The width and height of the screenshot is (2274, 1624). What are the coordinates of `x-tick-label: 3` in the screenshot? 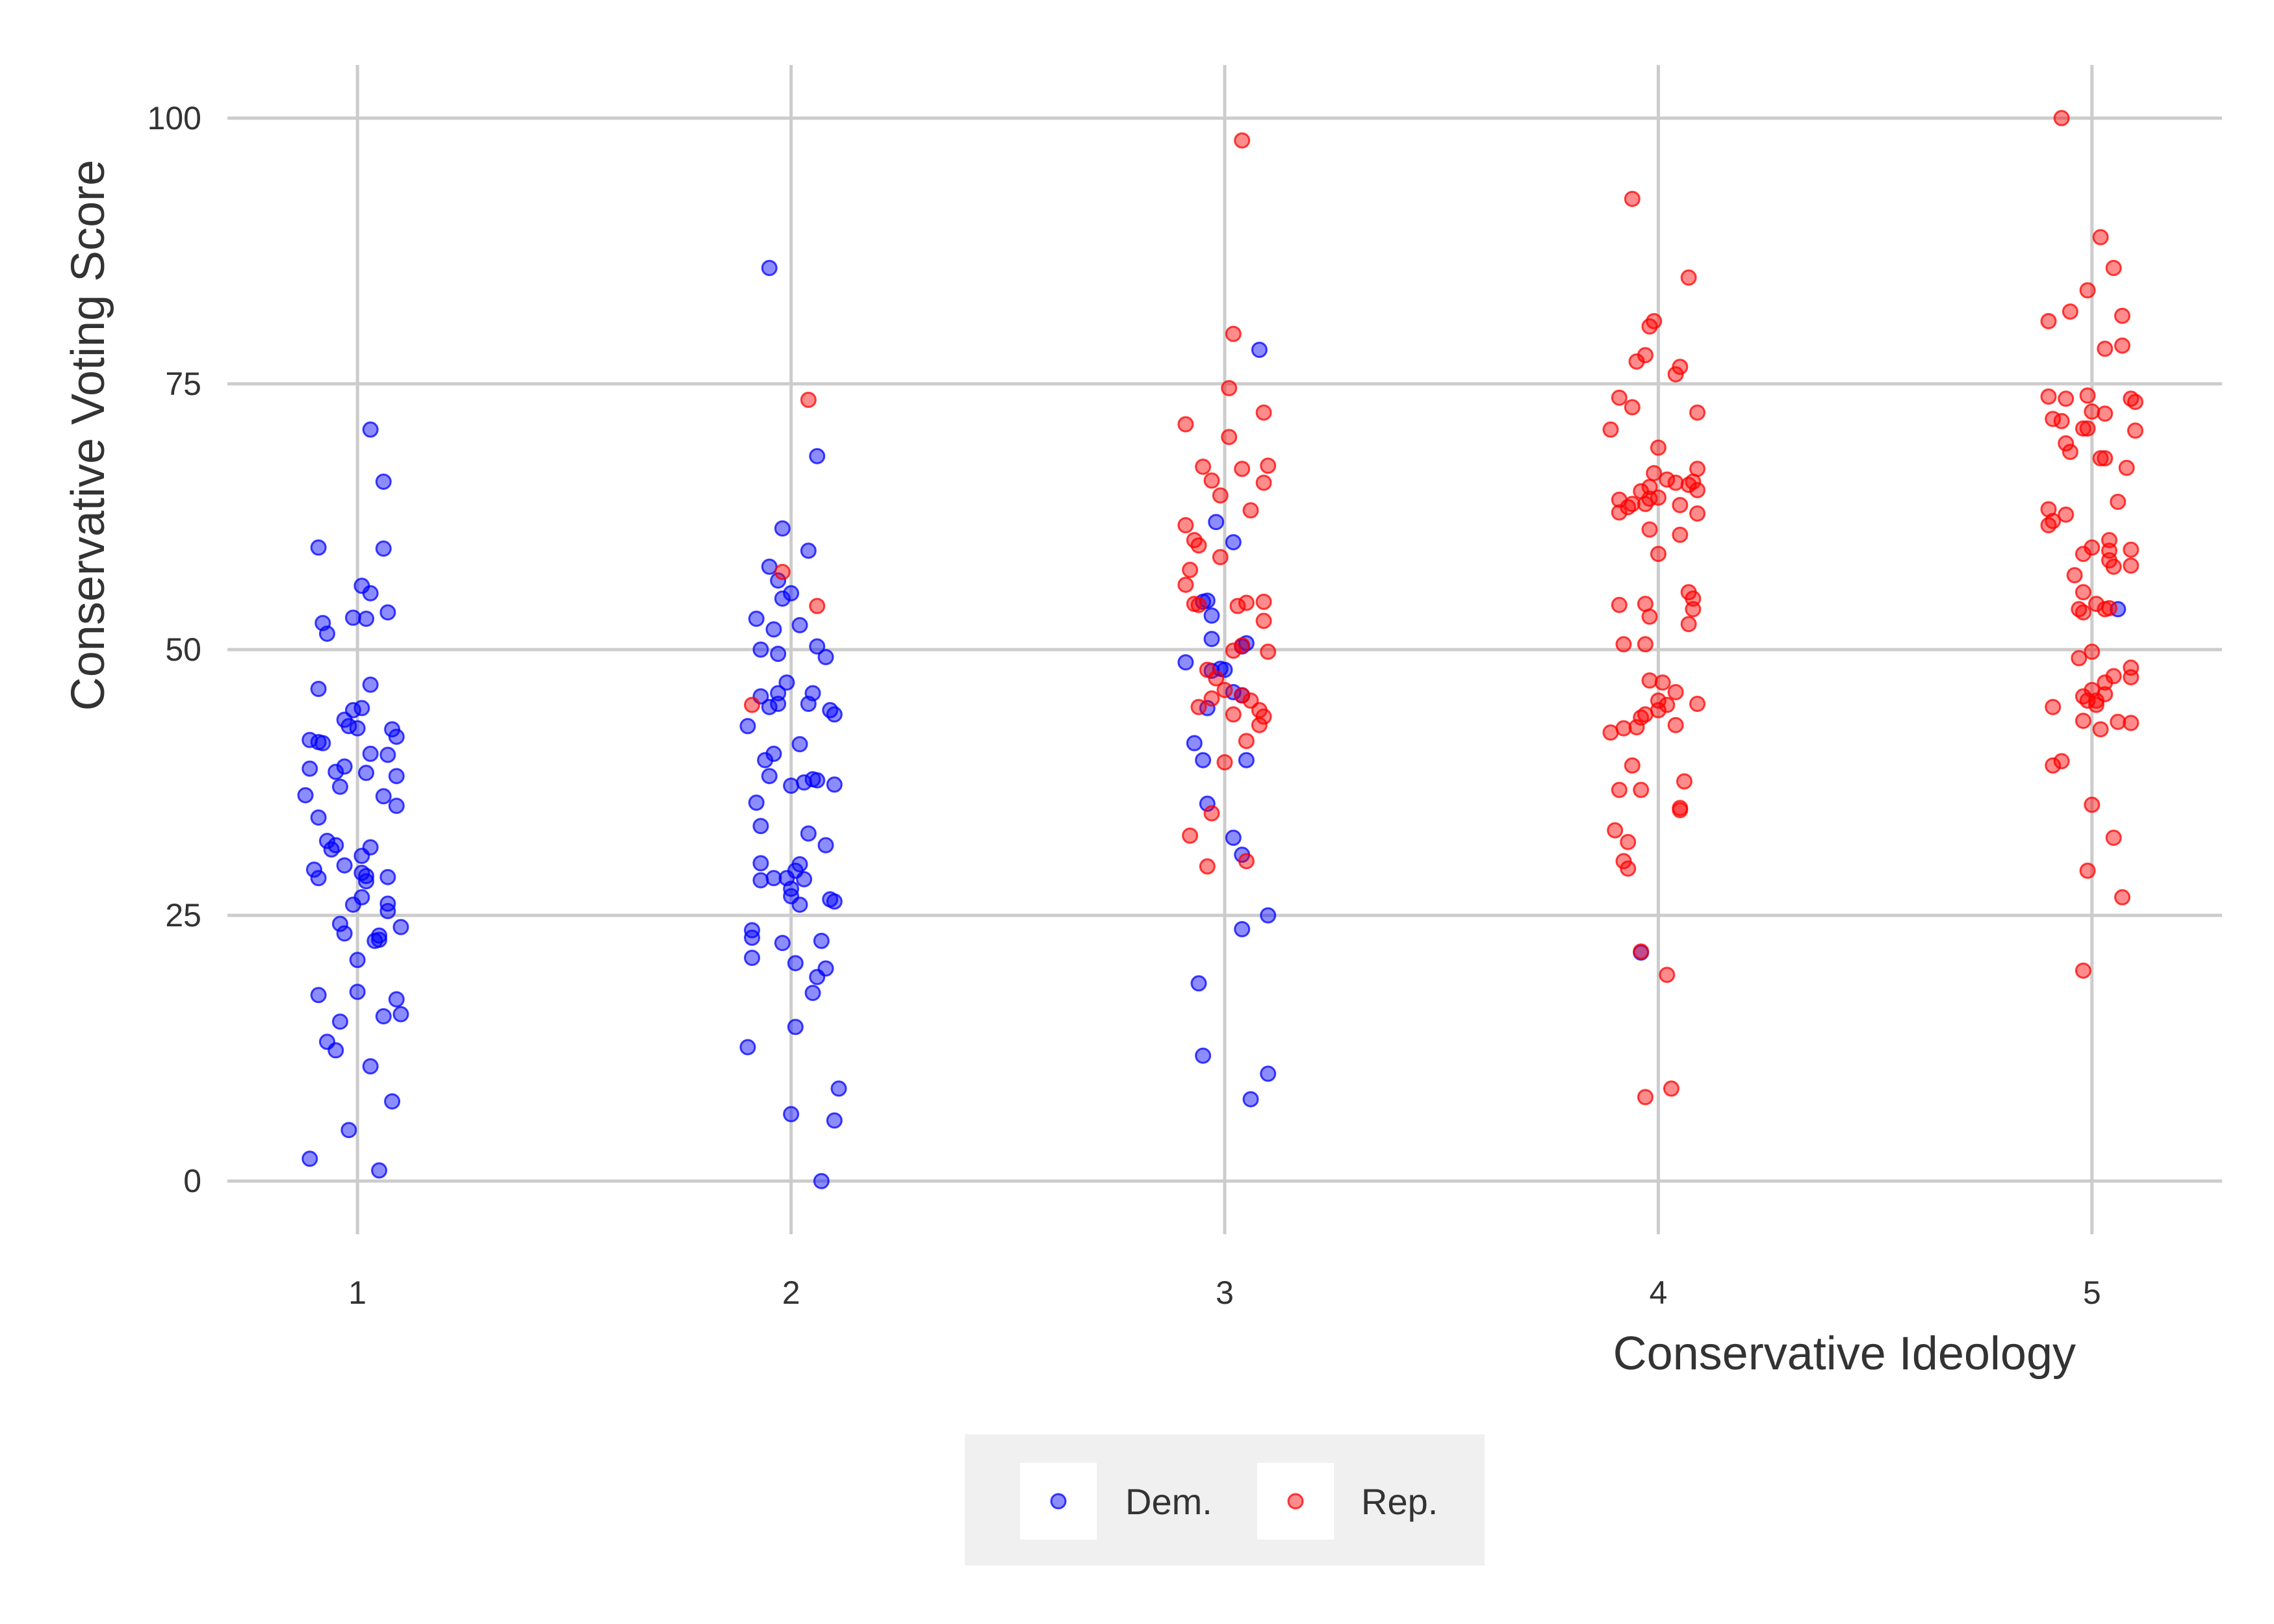 It's located at (1225, 1293).